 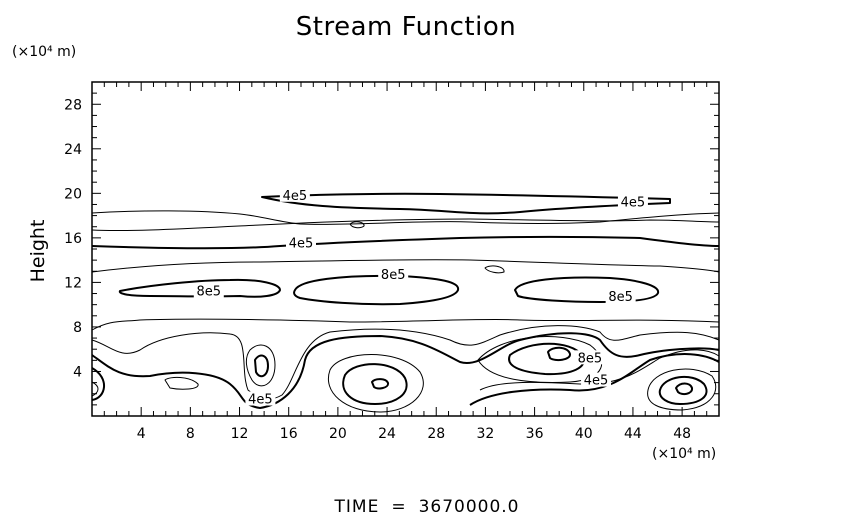 I want to click on time-readout: TIME = 3670000.0, so click(x=427, y=507).